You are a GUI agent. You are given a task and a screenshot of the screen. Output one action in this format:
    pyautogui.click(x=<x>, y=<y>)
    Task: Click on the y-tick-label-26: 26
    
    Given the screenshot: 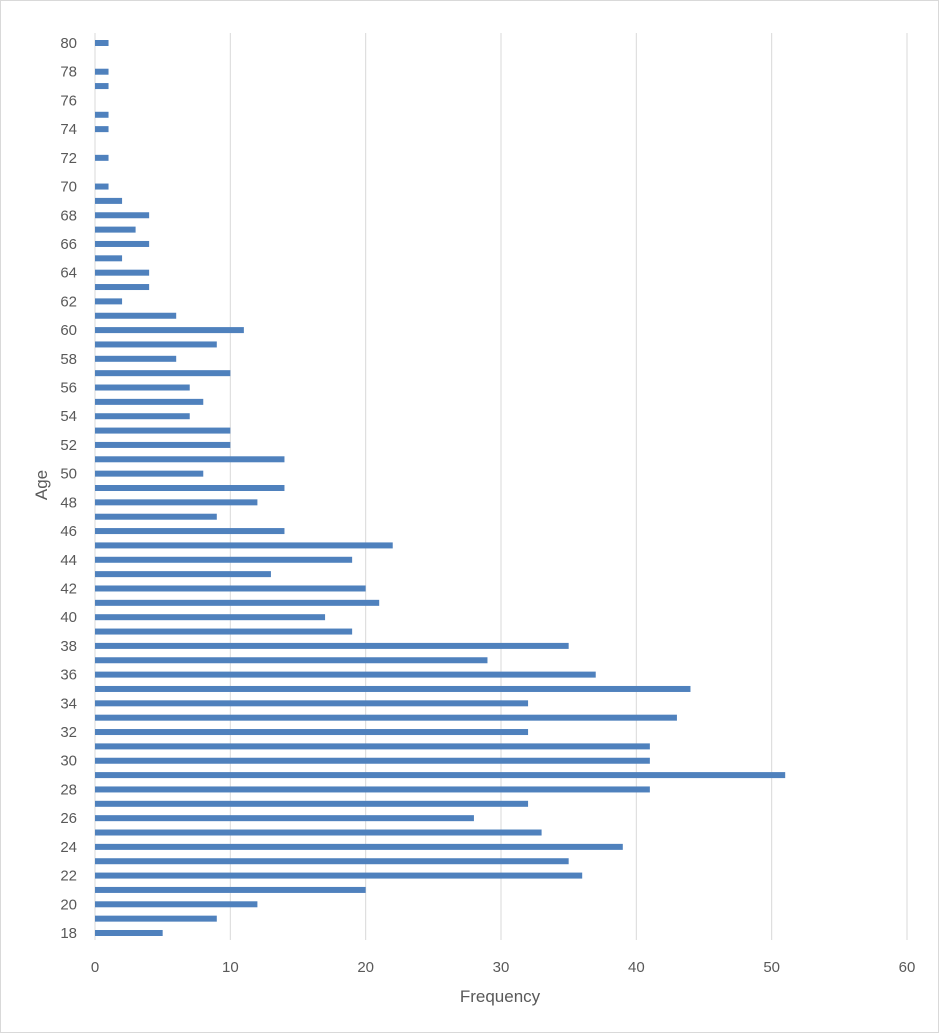 What is the action you would take?
    pyautogui.click(x=68, y=818)
    